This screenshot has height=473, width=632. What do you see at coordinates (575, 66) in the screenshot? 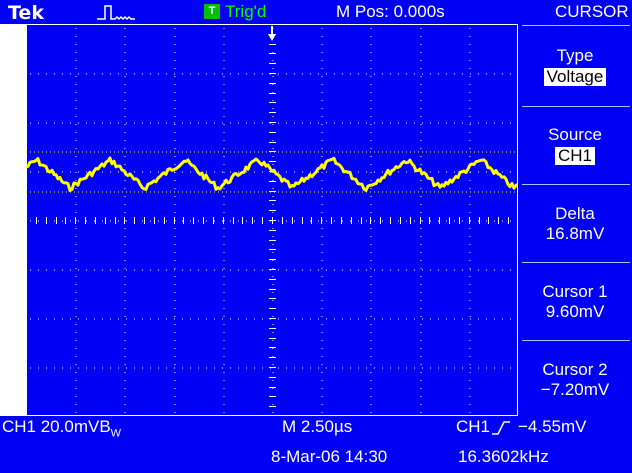
I see `type-softkey: Type Voltage` at bounding box center [575, 66].